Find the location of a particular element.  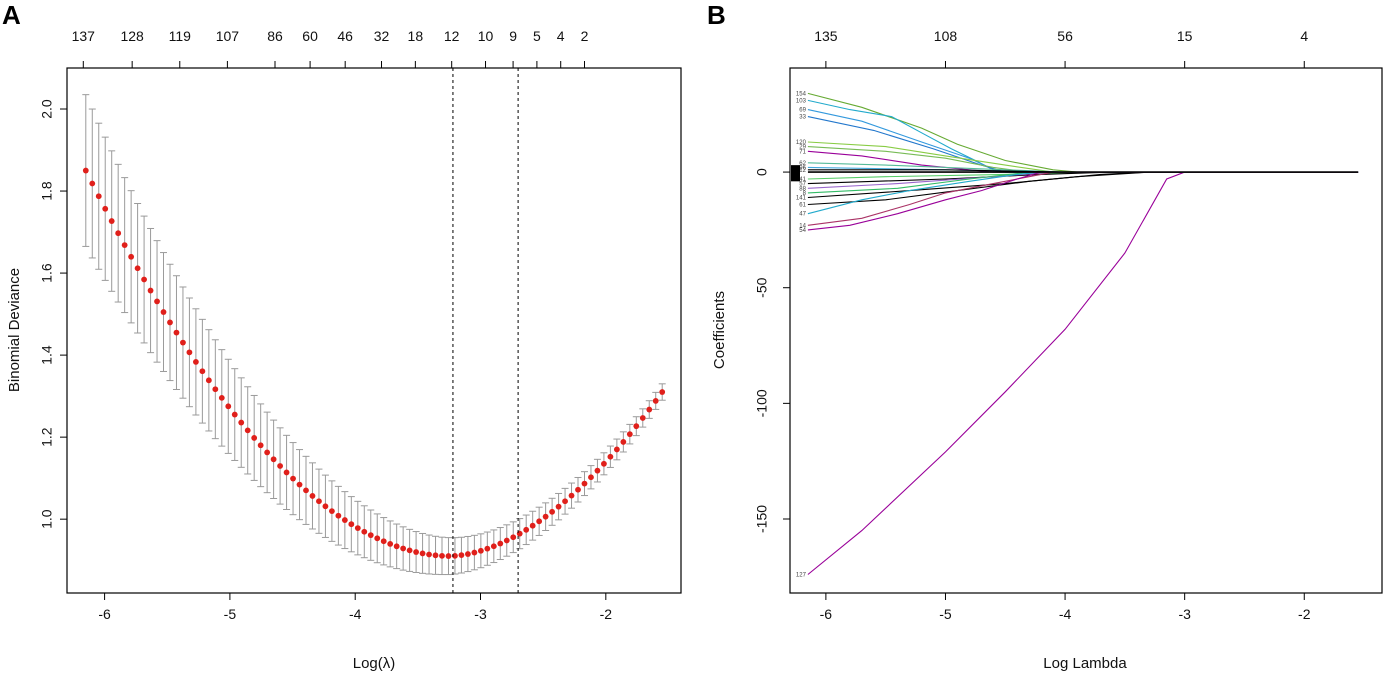

panel-b-coef-label: 41 is located at coordinates (802, 180).